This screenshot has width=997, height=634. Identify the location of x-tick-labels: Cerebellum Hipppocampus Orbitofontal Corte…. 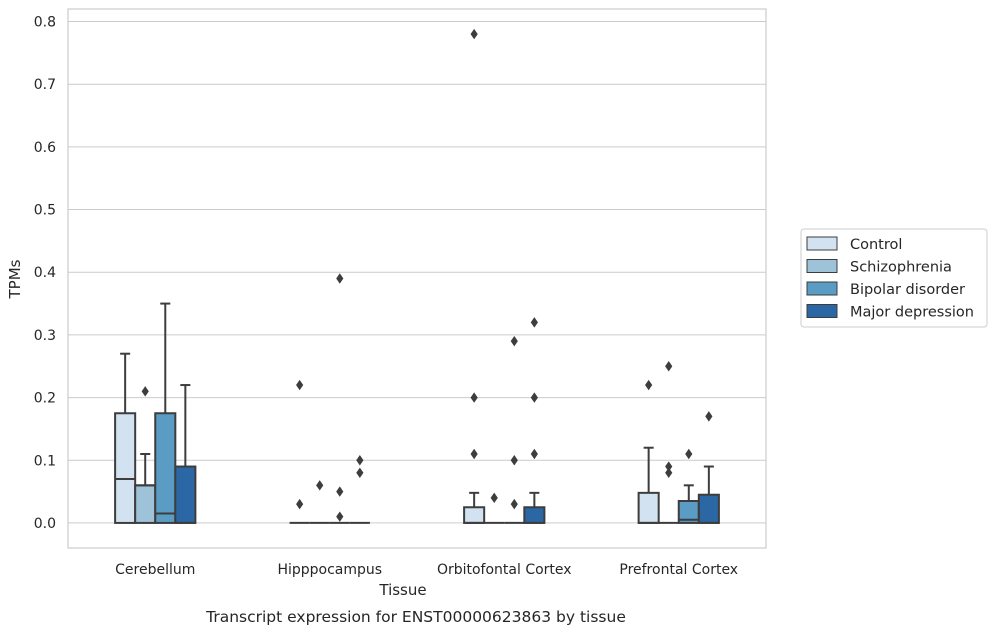
(426, 570).